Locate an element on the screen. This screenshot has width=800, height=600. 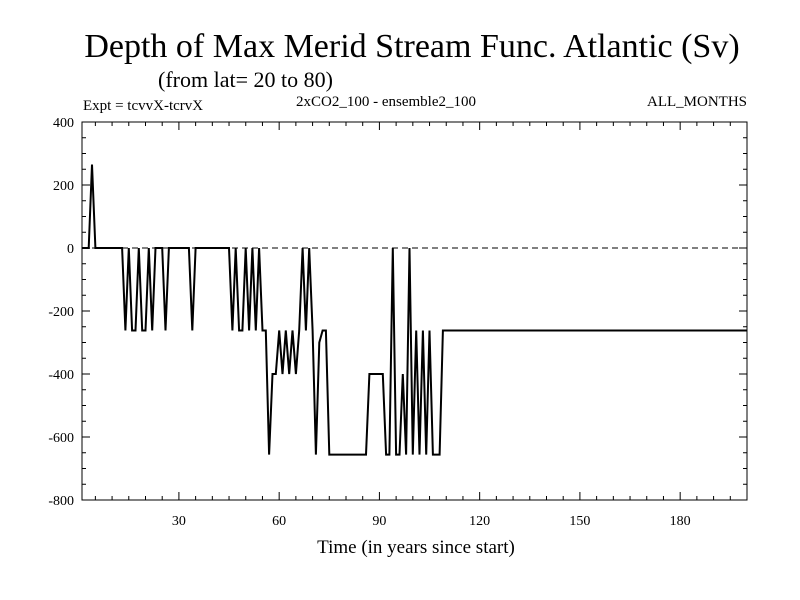
expt-label: Expt = tcvvX-tcrvX is located at coordinates (143, 106).